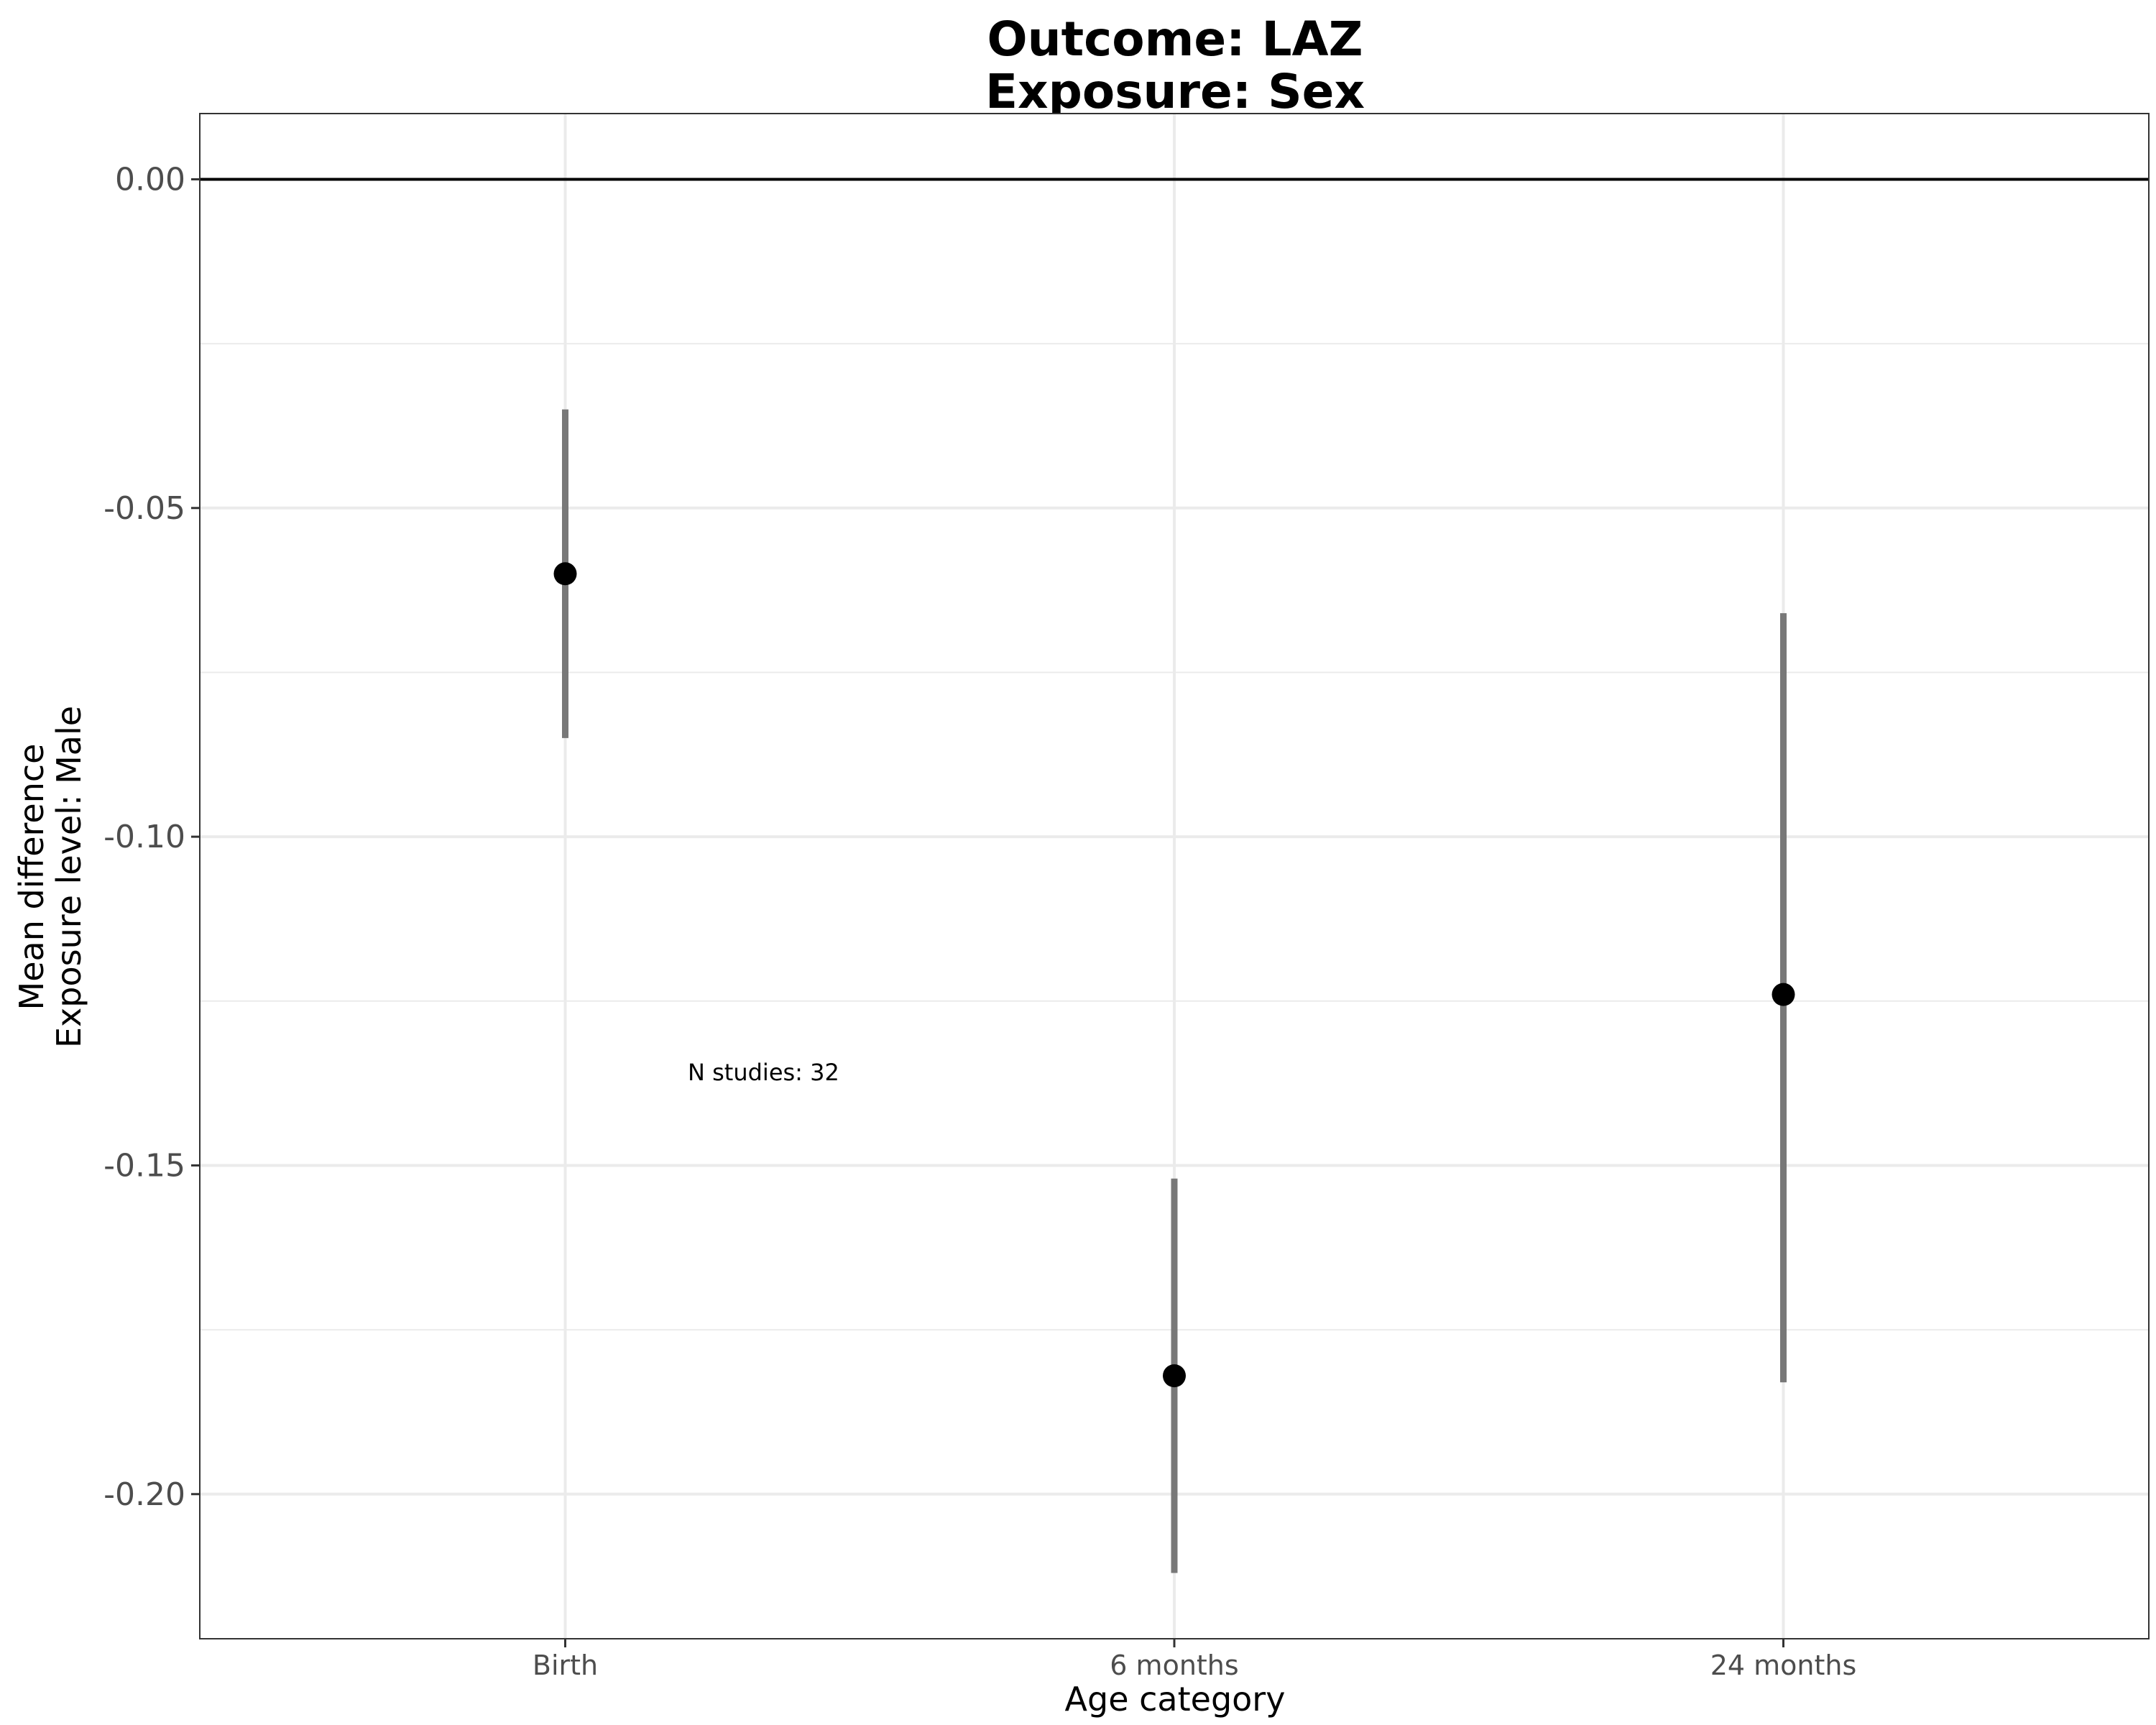 The height and width of the screenshot is (1725, 2156). Describe the element at coordinates (1174, 1665) in the screenshot. I see `x-tick-label: 6 months` at that location.